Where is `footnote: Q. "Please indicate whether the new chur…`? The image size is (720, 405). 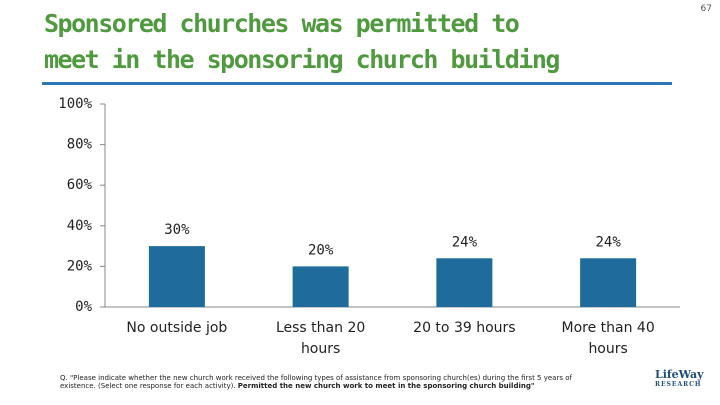
footnote: Q. "Please indicate whether the new chur… is located at coordinates (330, 382).